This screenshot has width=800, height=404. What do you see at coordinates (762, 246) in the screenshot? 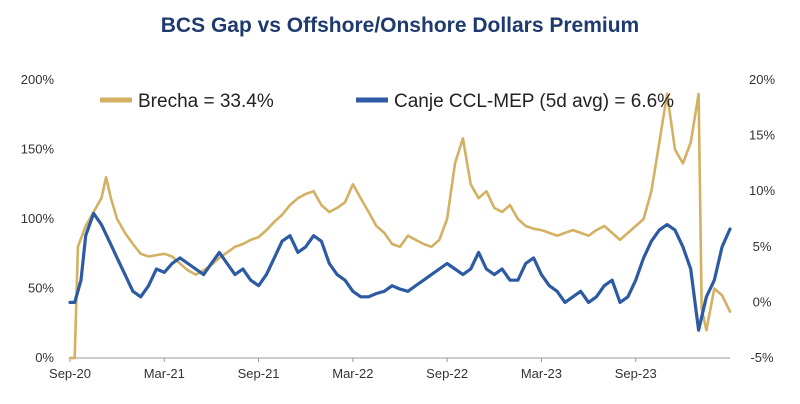
I see `right-tick-label: 5%` at bounding box center [762, 246].